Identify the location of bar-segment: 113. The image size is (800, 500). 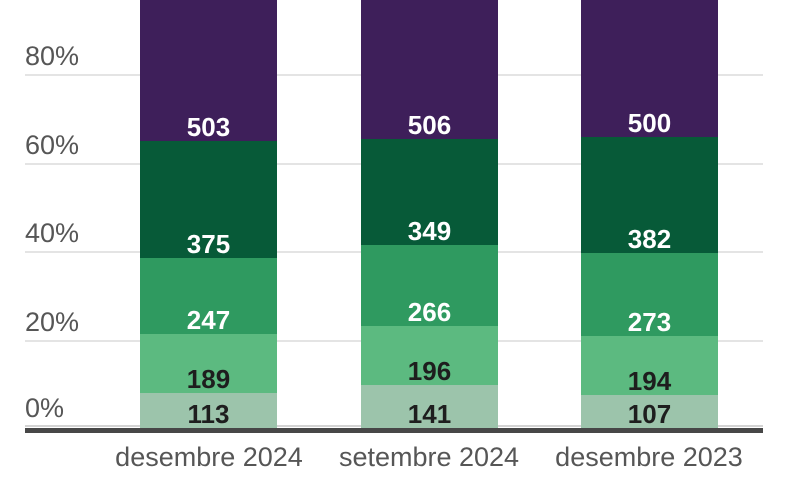
(208, 410).